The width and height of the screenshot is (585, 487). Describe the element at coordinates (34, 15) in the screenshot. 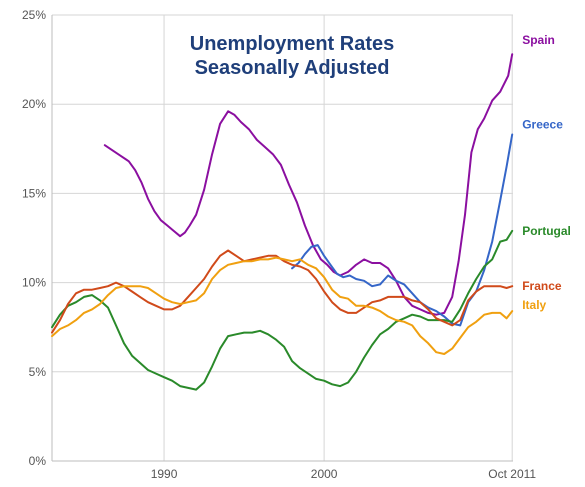

I see `y-tick-label-5: 25%` at that location.